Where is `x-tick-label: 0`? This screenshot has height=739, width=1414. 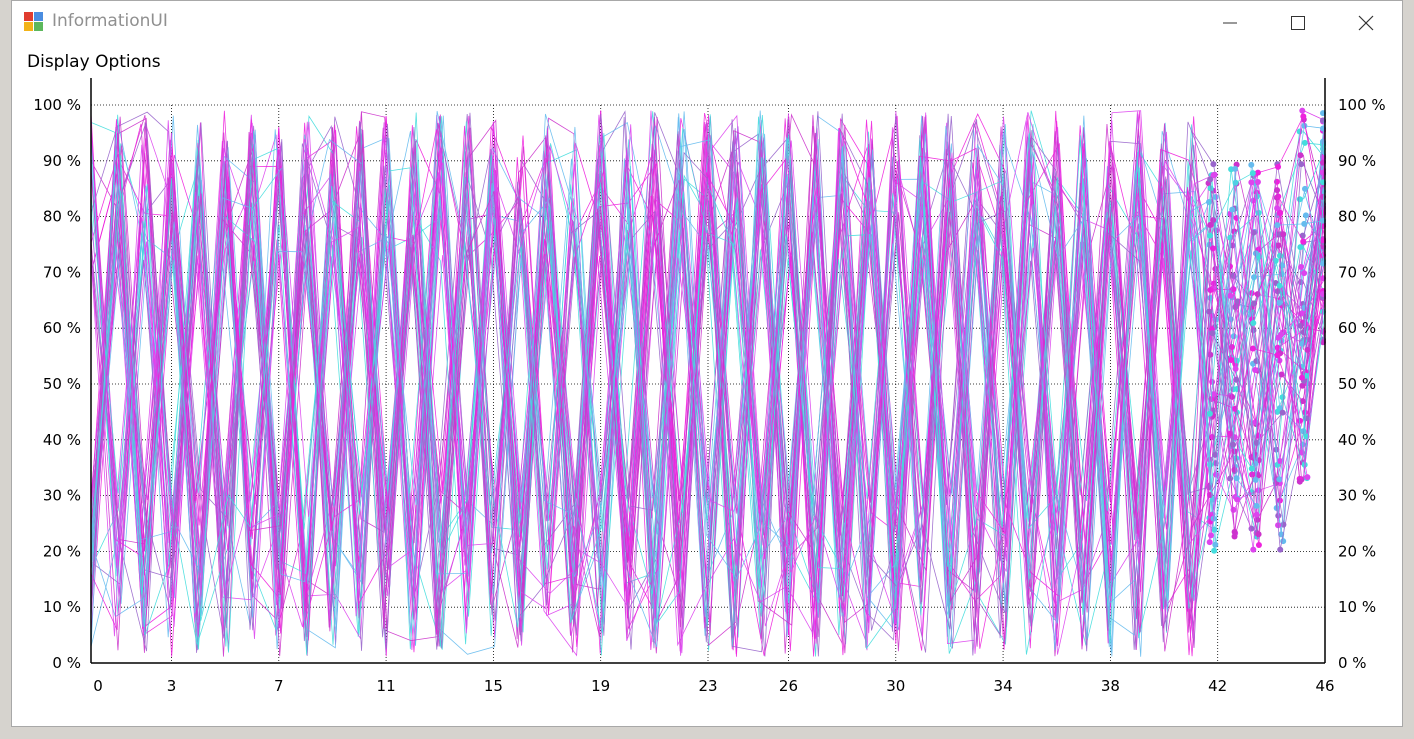 x-tick-label: 0 is located at coordinates (98, 686).